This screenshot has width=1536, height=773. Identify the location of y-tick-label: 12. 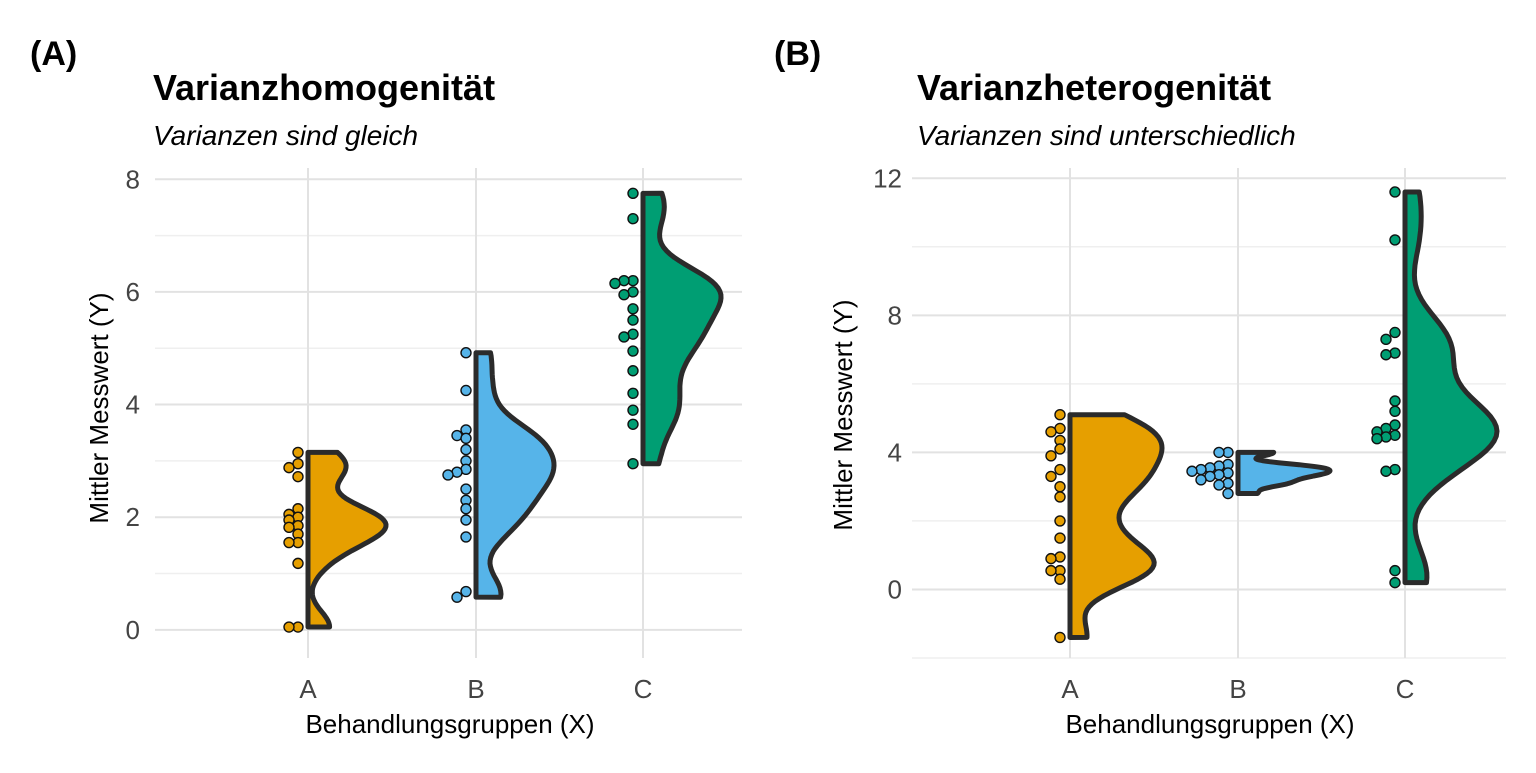
(887, 178).